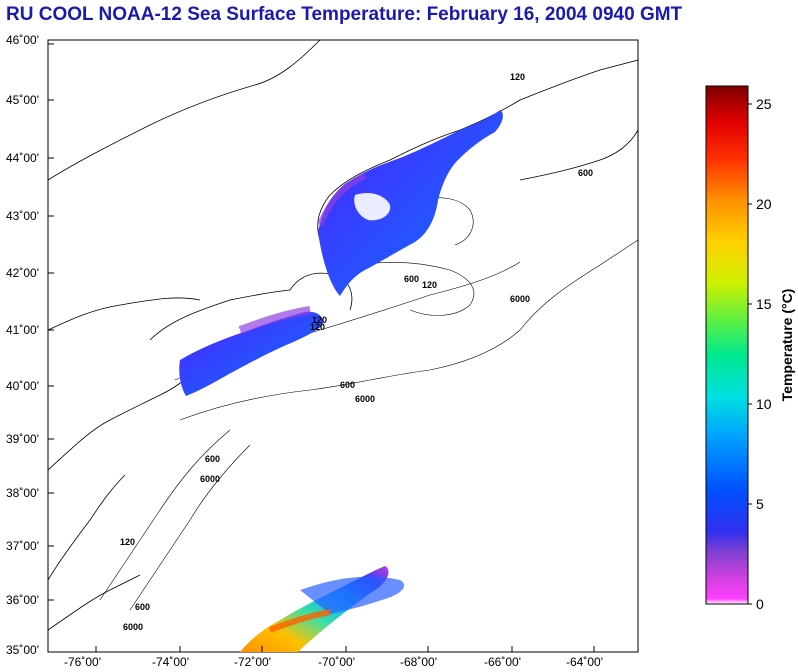 Image resolution: width=798 pixels, height=672 pixels. I want to click on lat-label: 36˚00', so click(22, 600).